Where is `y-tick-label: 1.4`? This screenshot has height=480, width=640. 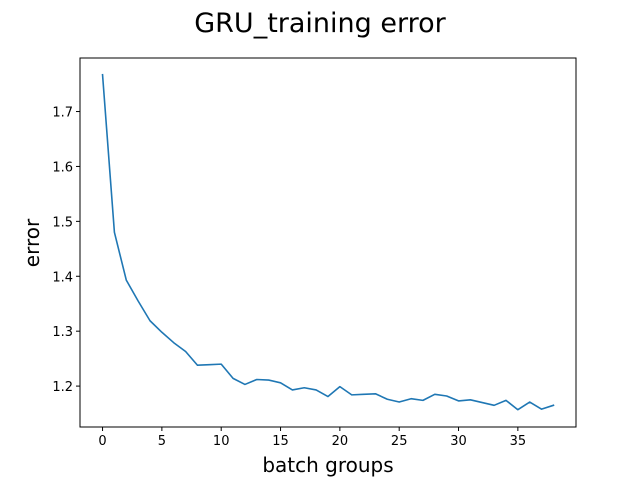
y-tick-label: 1.4 is located at coordinates (62, 277).